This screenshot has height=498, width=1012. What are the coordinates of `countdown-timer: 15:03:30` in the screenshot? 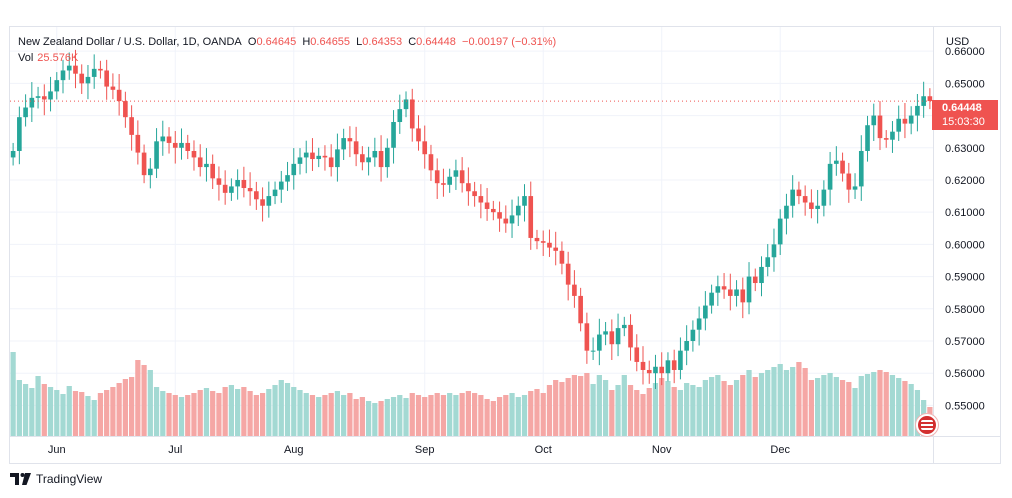 It's located at (963, 122).